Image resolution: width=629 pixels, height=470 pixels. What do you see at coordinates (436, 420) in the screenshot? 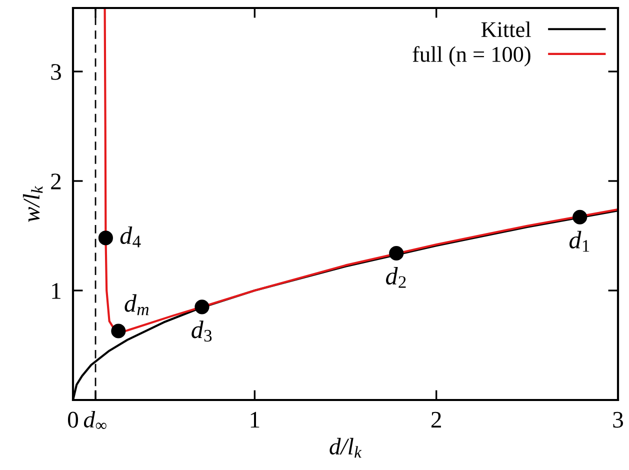
I see `x-tick-label: 2` at bounding box center [436, 420].